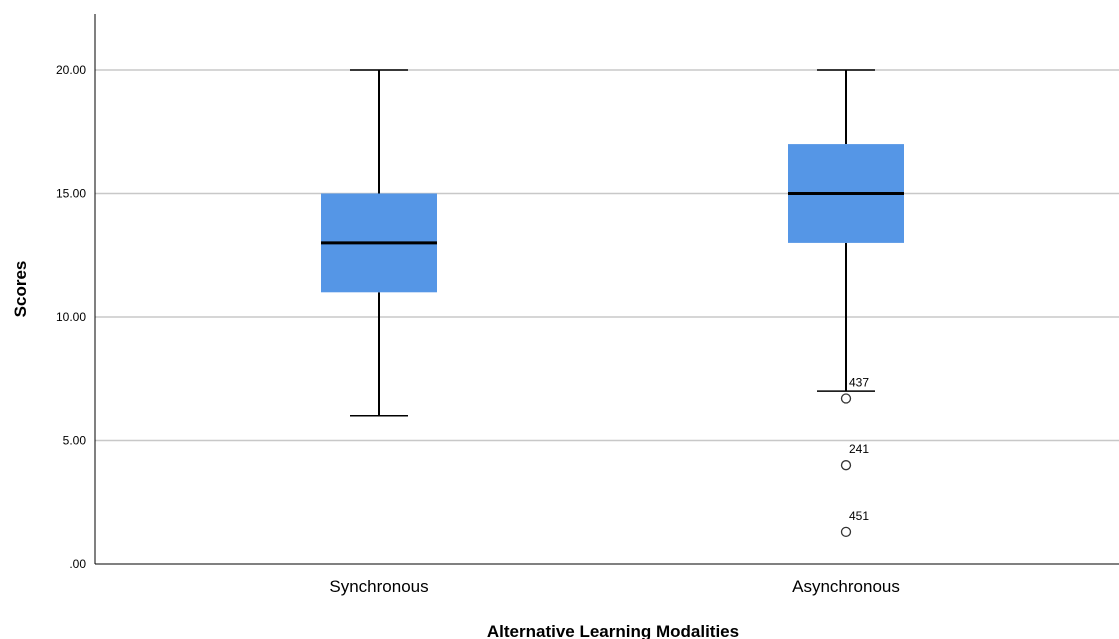  I want to click on outlier-label: 437, so click(859, 383).